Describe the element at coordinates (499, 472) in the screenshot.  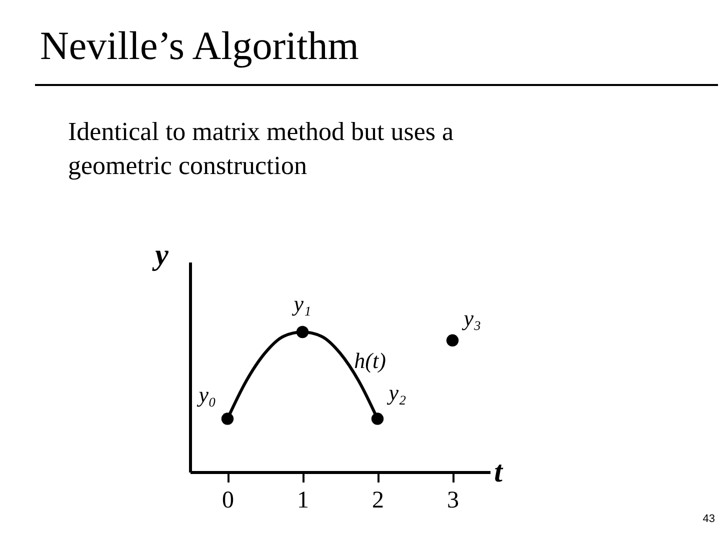
I see `x-axis-title: t` at that location.